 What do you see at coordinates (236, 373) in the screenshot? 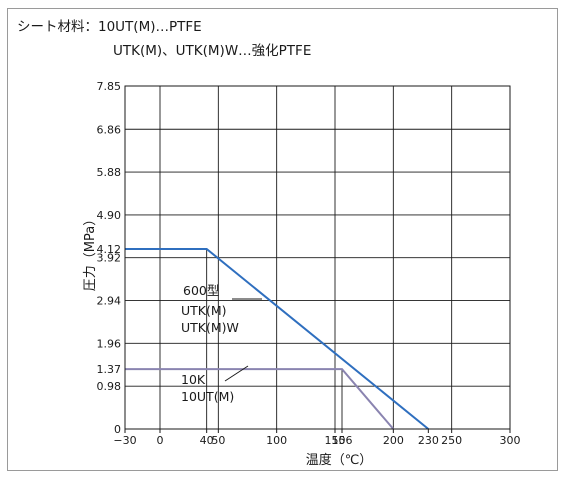
I see `series-label-10k-leader` at bounding box center [236, 373].